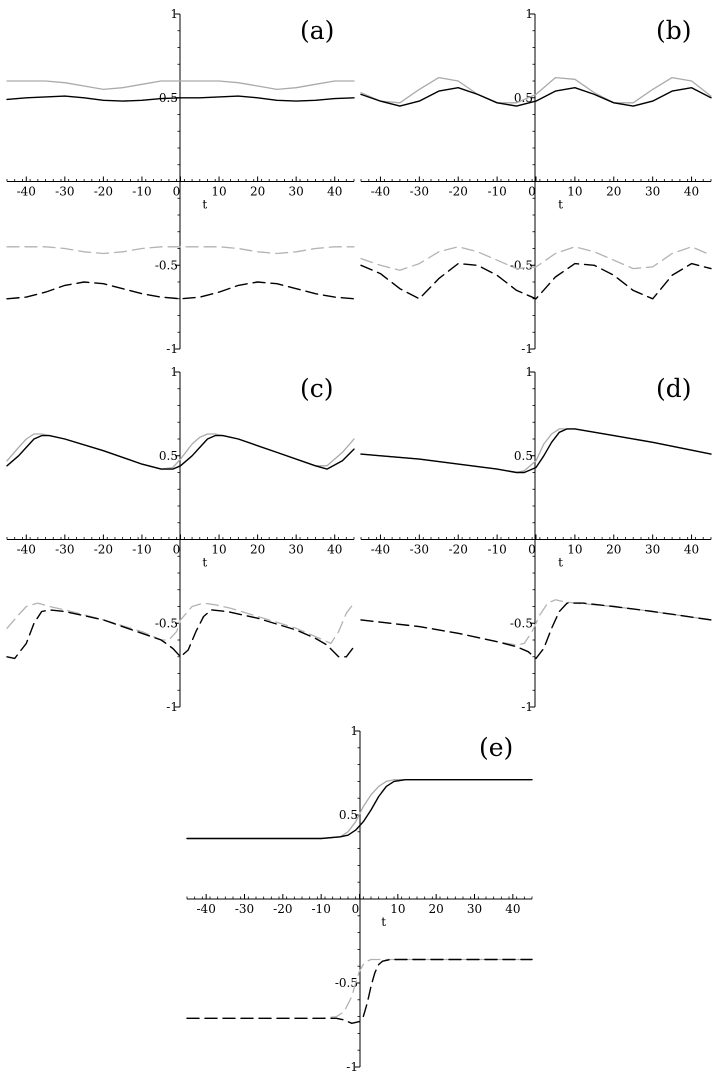 Image resolution: width=719 pixels, height=1083 pixels. Describe the element at coordinates (674, 30) in the screenshot. I see `panel-label: (b)` at that location.